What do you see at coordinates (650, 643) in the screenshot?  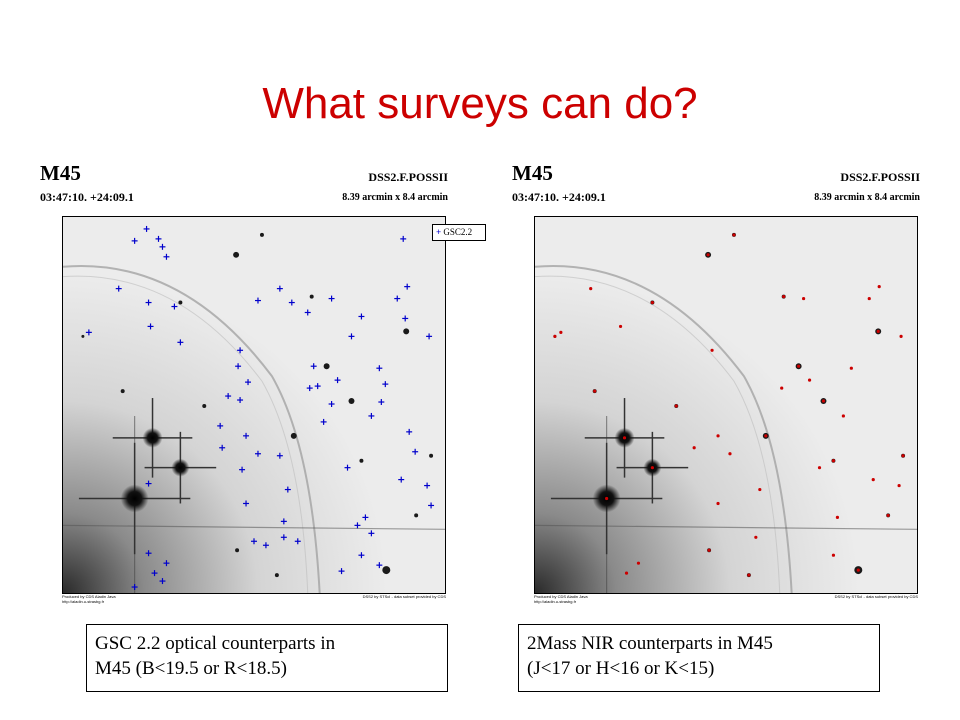 I see `caption-line-1: 2Mass NIR counterparts in M45` at bounding box center [650, 643].